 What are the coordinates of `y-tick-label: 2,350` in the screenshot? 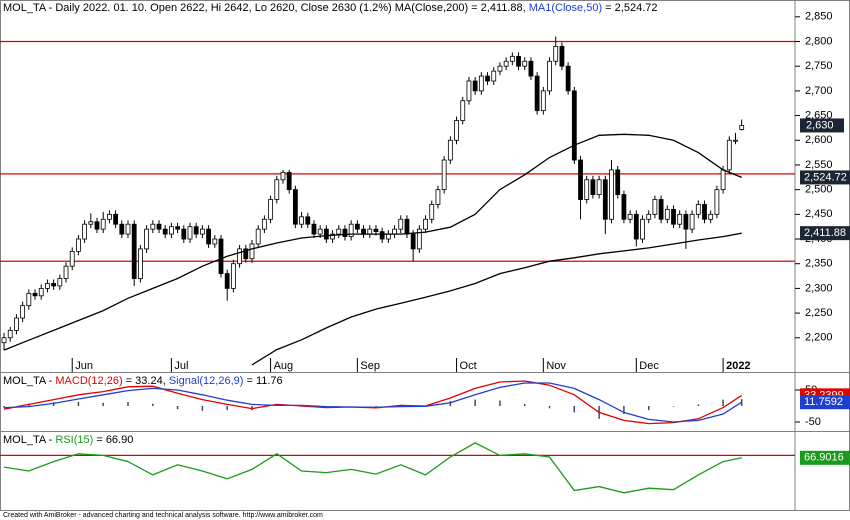 It's located at (819, 264).